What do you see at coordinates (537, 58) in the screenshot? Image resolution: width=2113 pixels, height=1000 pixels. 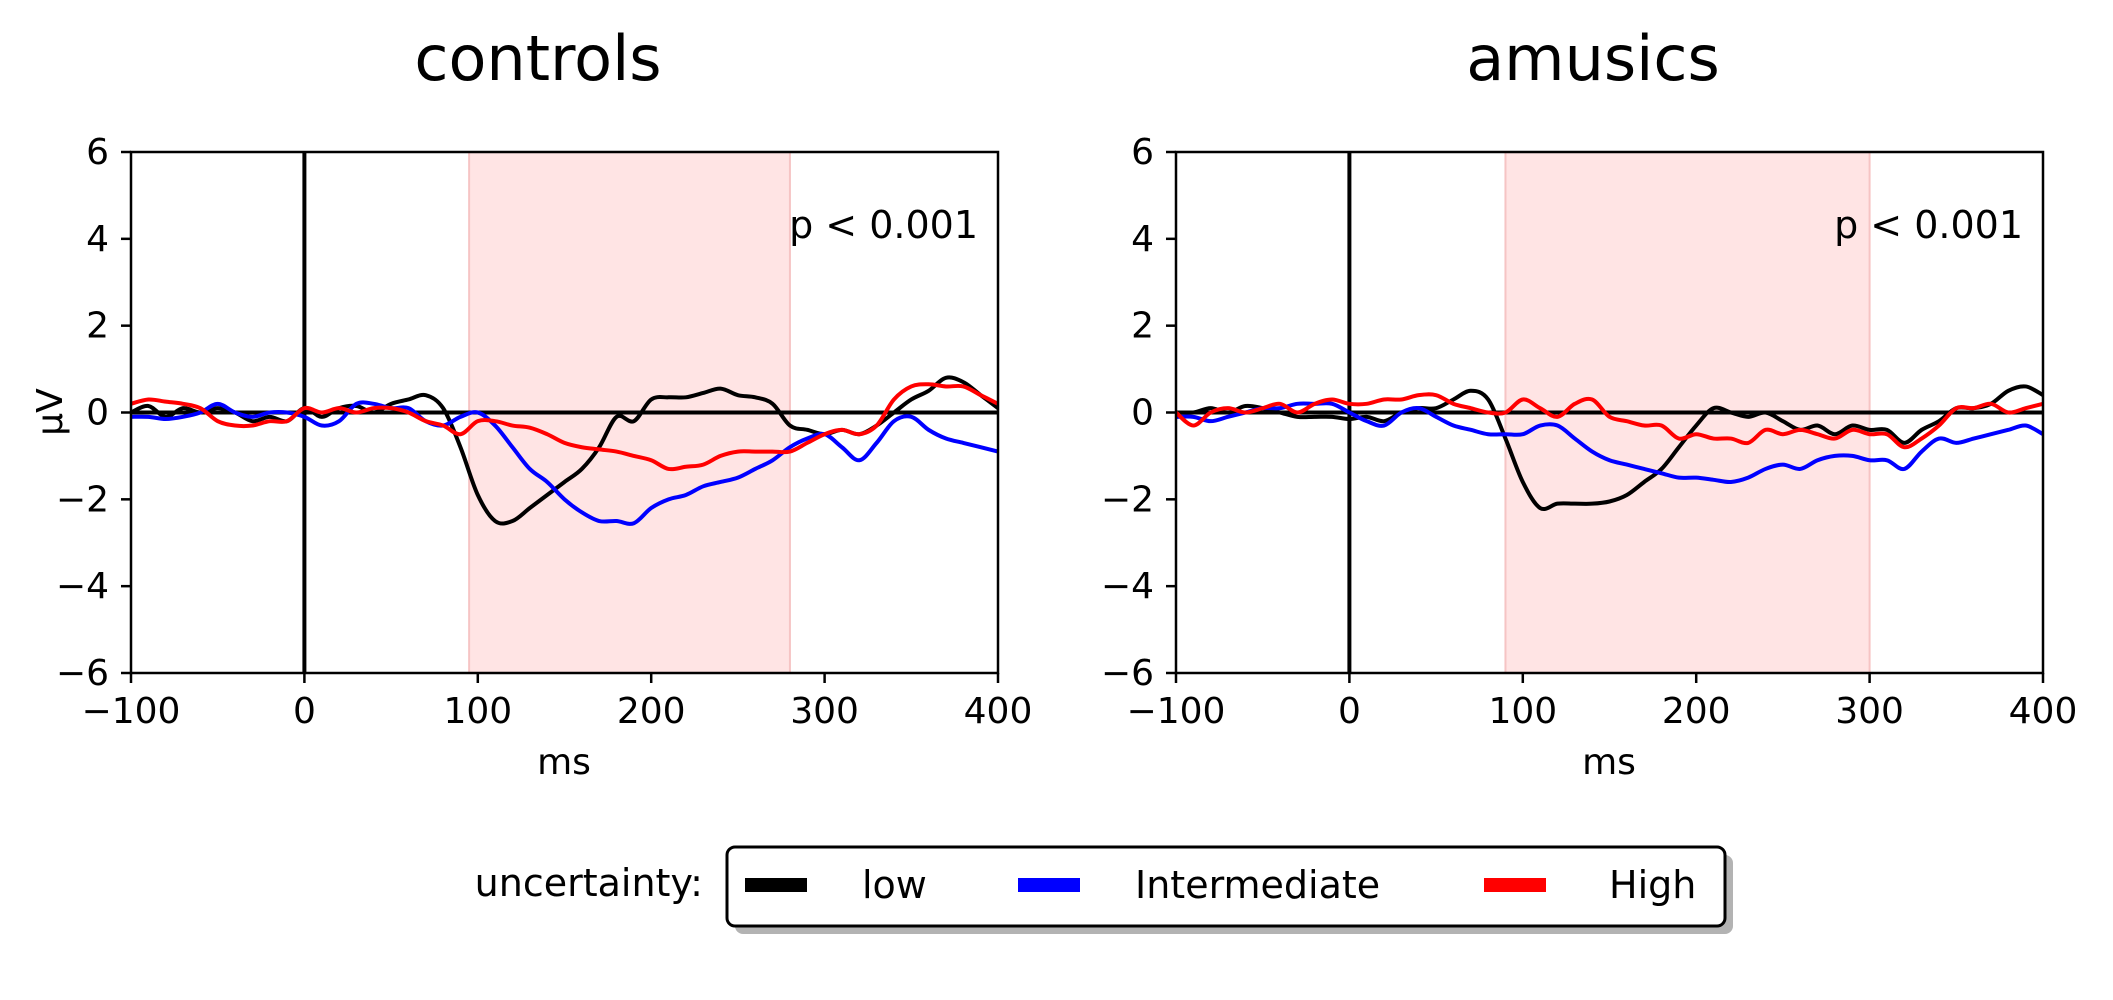 I see `chart-title-controls: controls` at bounding box center [537, 58].